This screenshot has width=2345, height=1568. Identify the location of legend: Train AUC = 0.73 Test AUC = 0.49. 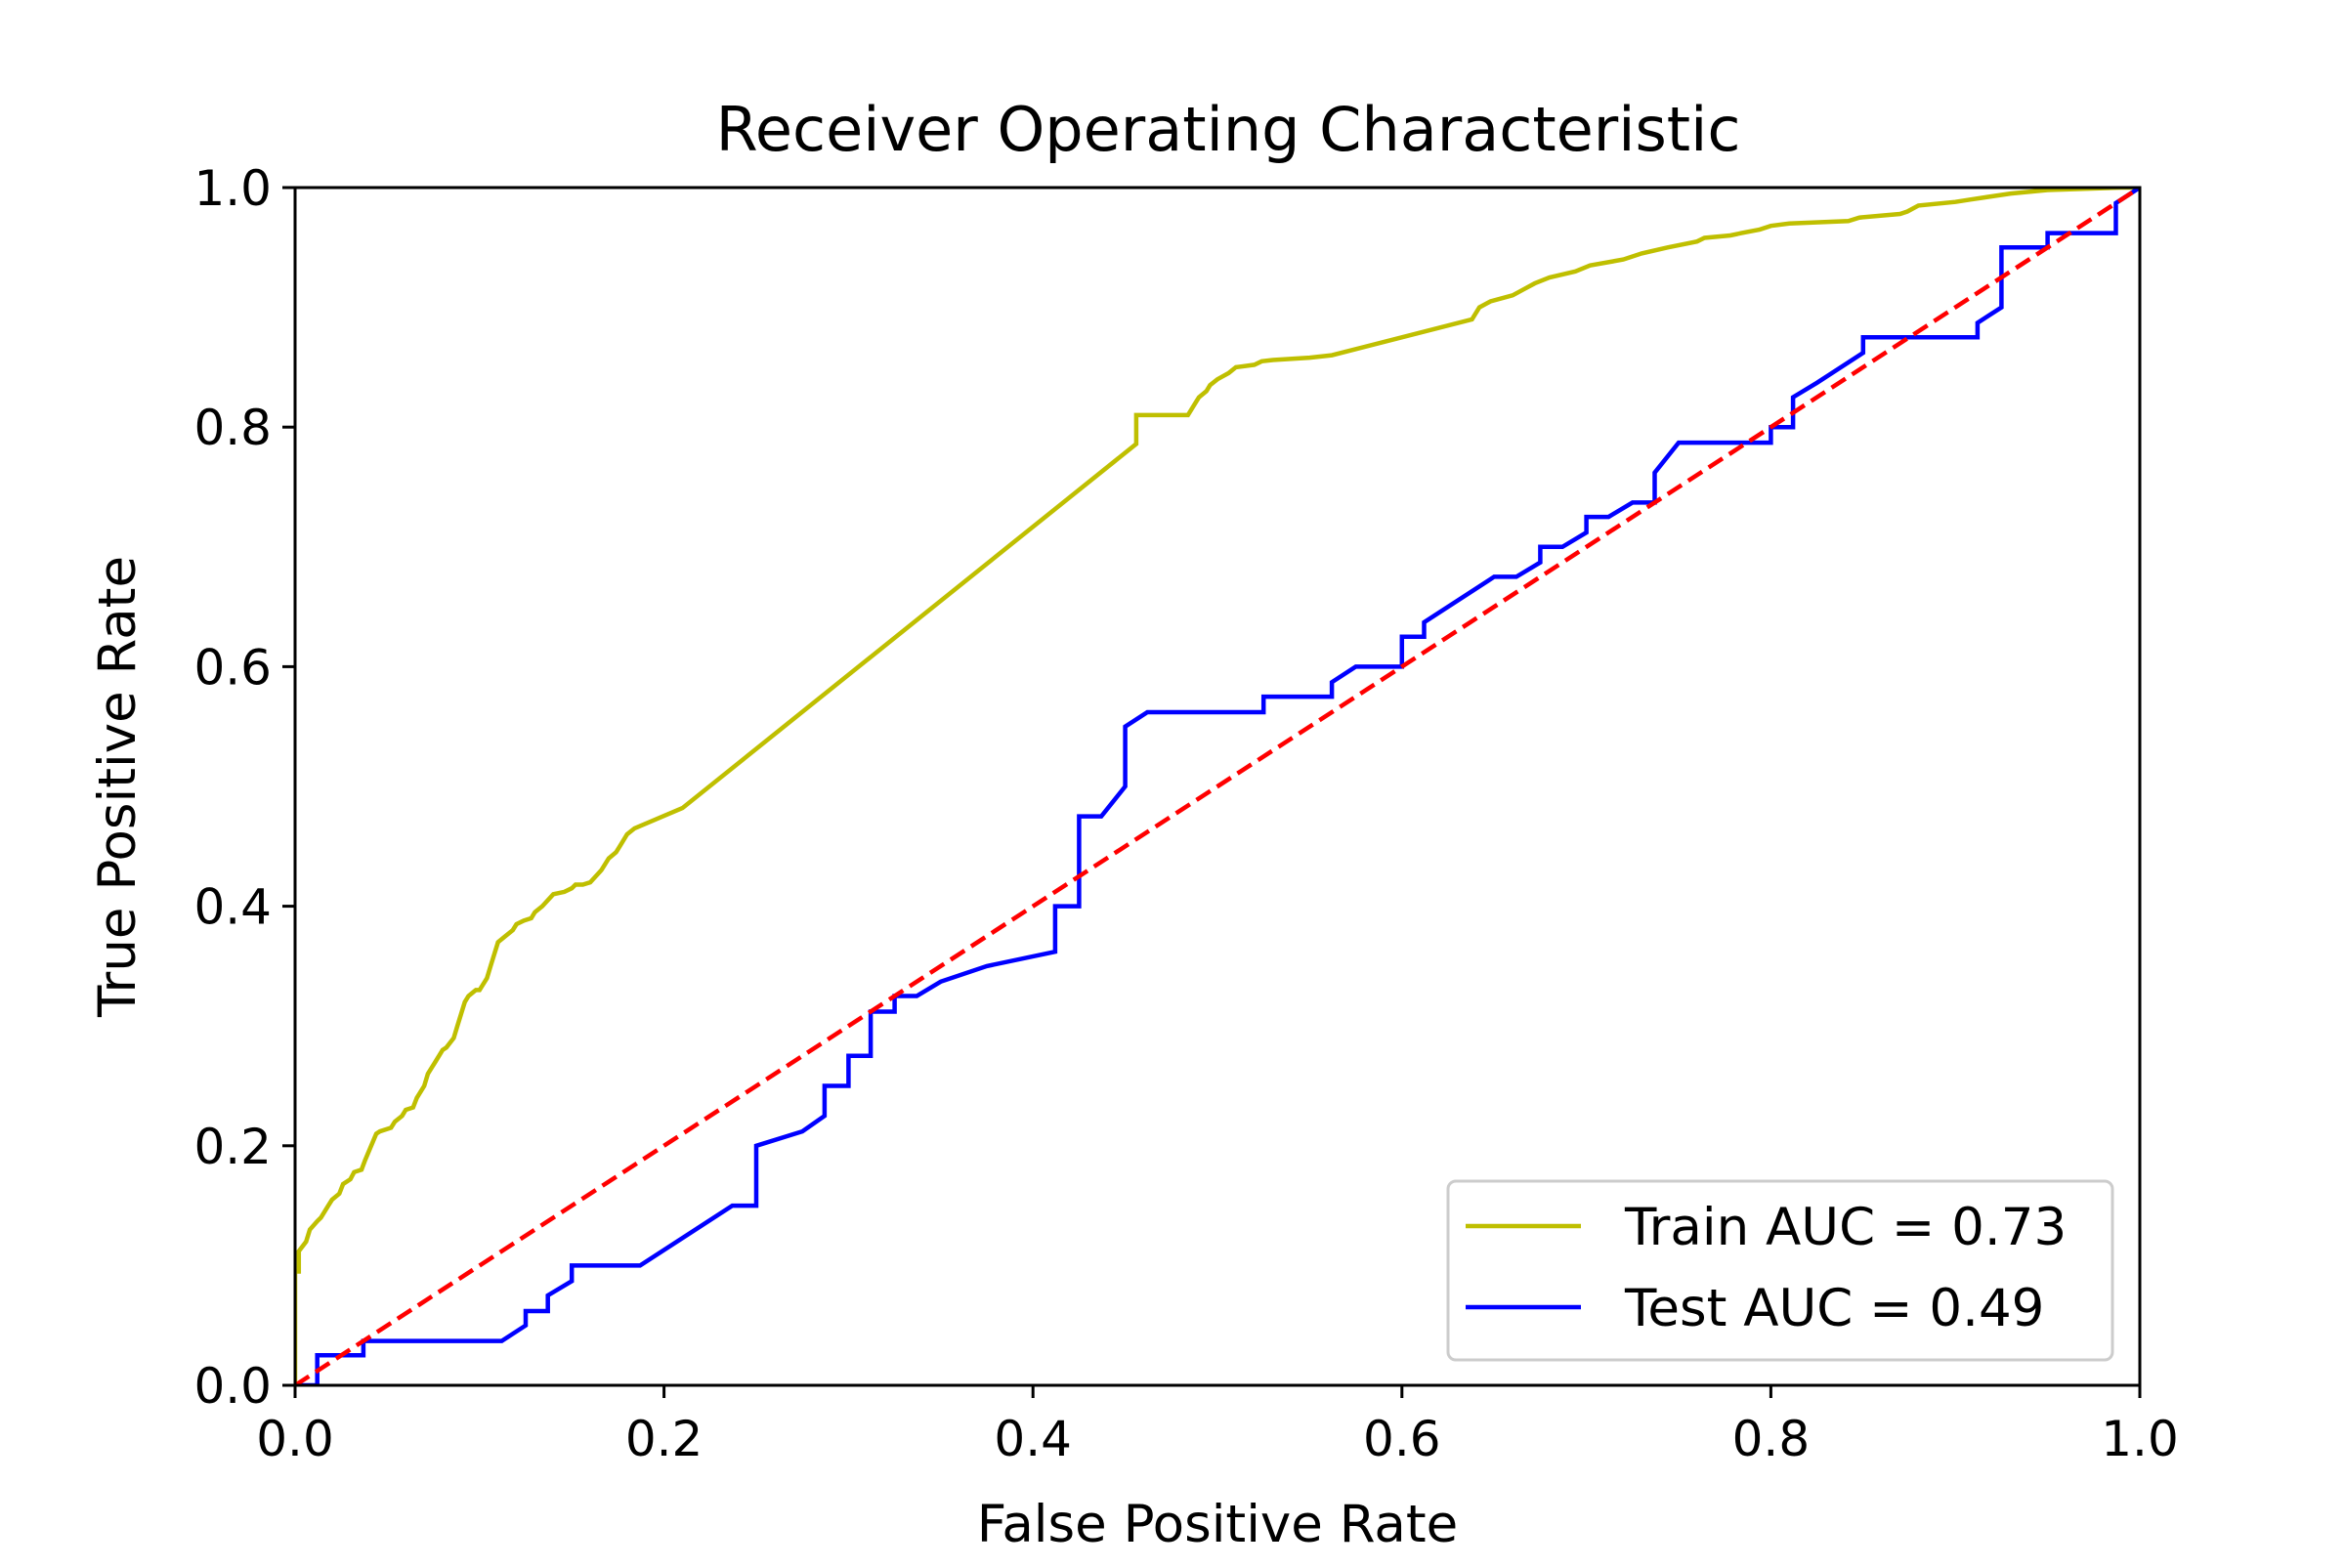
(1780, 1270).